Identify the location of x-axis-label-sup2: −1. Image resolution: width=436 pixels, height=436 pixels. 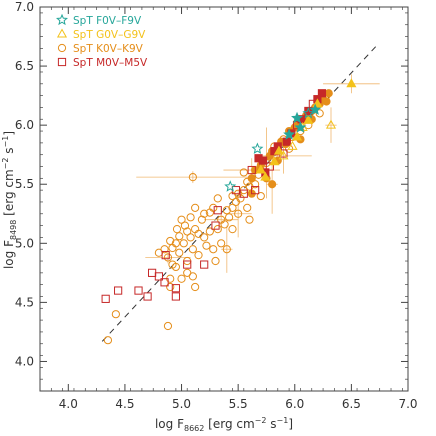
(283, 420).